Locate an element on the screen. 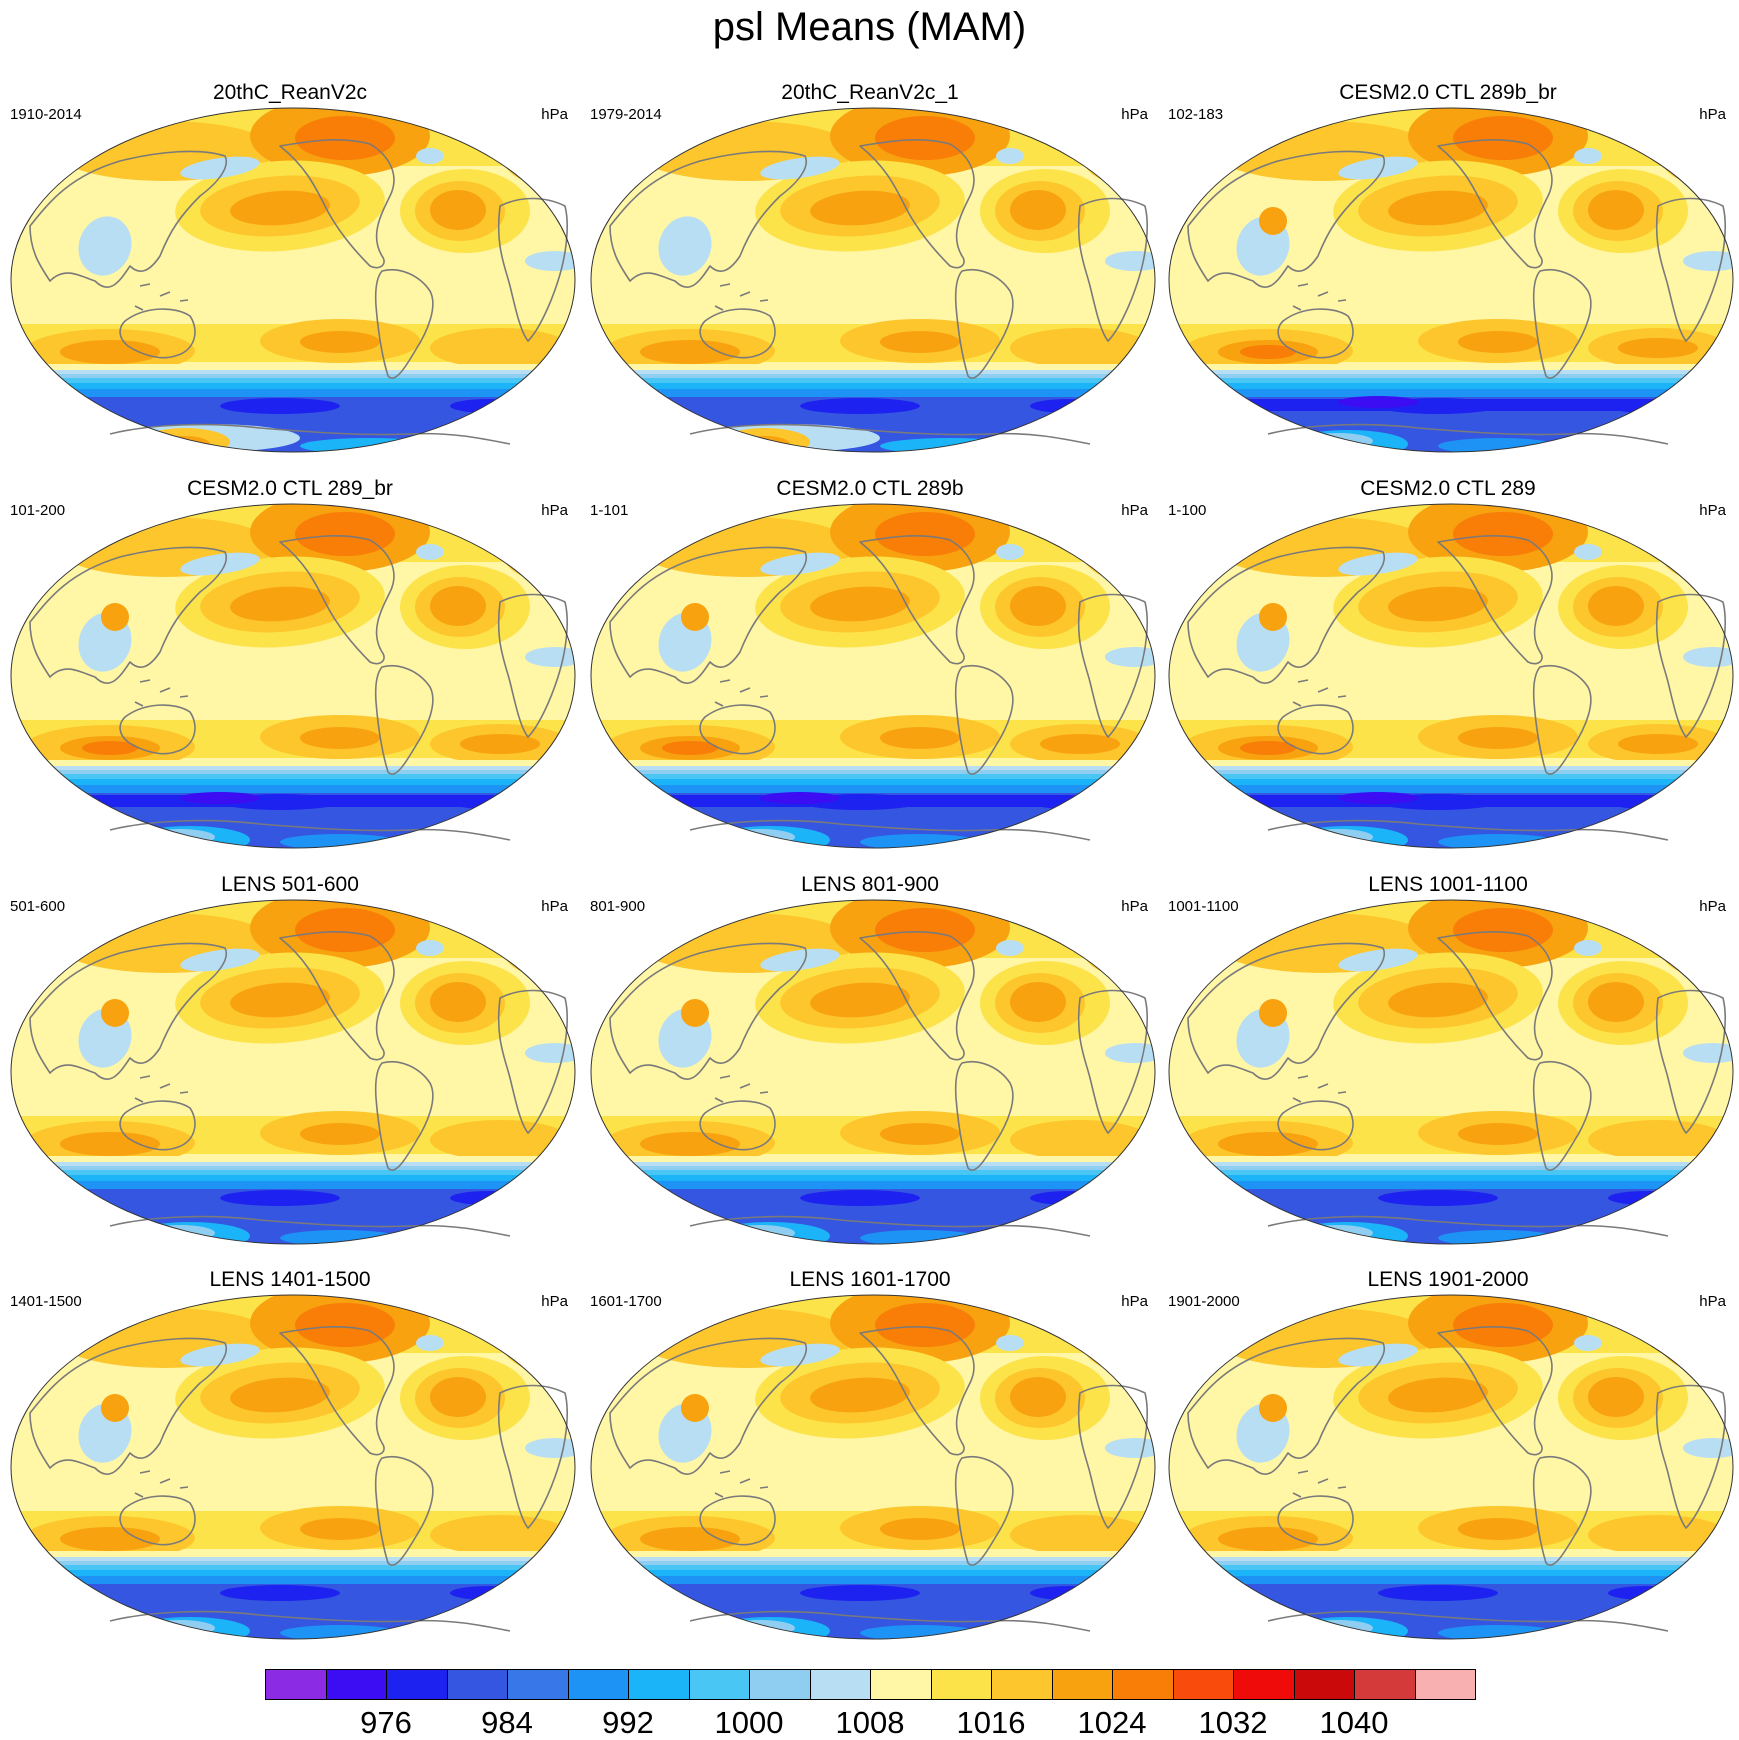 This screenshot has width=1739, height=1740. panel-title: LENS 1901-2000 is located at coordinates (1448, 1279).